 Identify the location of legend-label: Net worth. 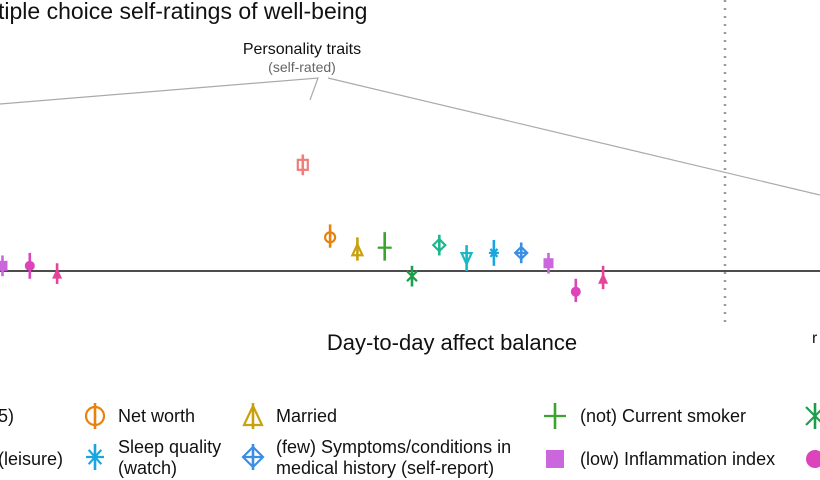
(156, 416).